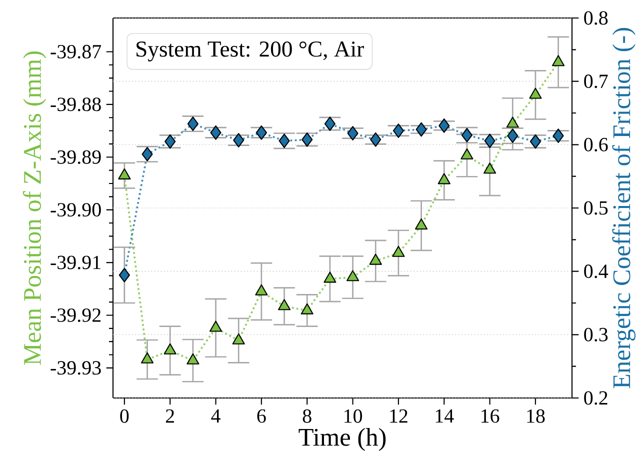  What do you see at coordinates (491, 416) in the screenshot?
I see `x-tick-label: 16` at bounding box center [491, 416].